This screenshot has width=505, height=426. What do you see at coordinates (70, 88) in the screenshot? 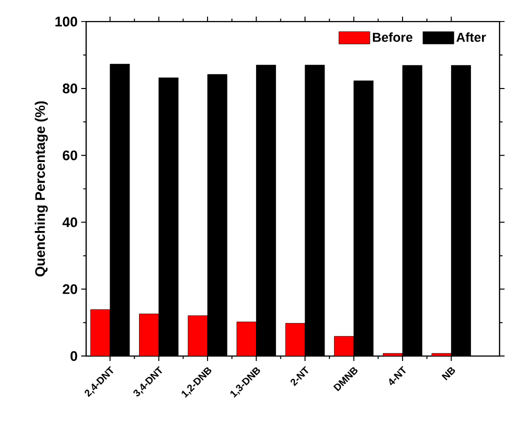
I see `y-tick-label: 80` at bounding box center [70, 88].